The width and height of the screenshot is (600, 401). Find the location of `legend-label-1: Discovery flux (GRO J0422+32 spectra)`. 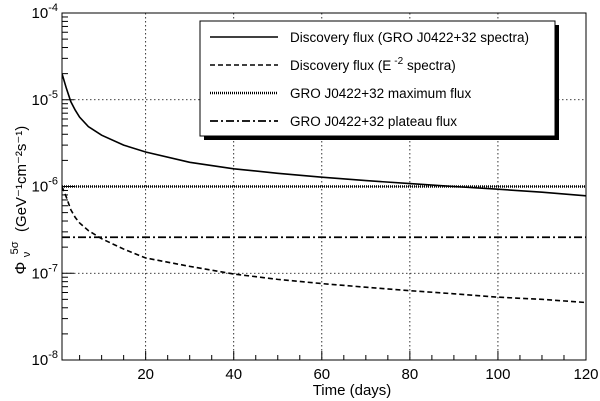

legend-label-1: Discovery flux (GRO J0422+32 spectra) is located at coordinates (409, 37).